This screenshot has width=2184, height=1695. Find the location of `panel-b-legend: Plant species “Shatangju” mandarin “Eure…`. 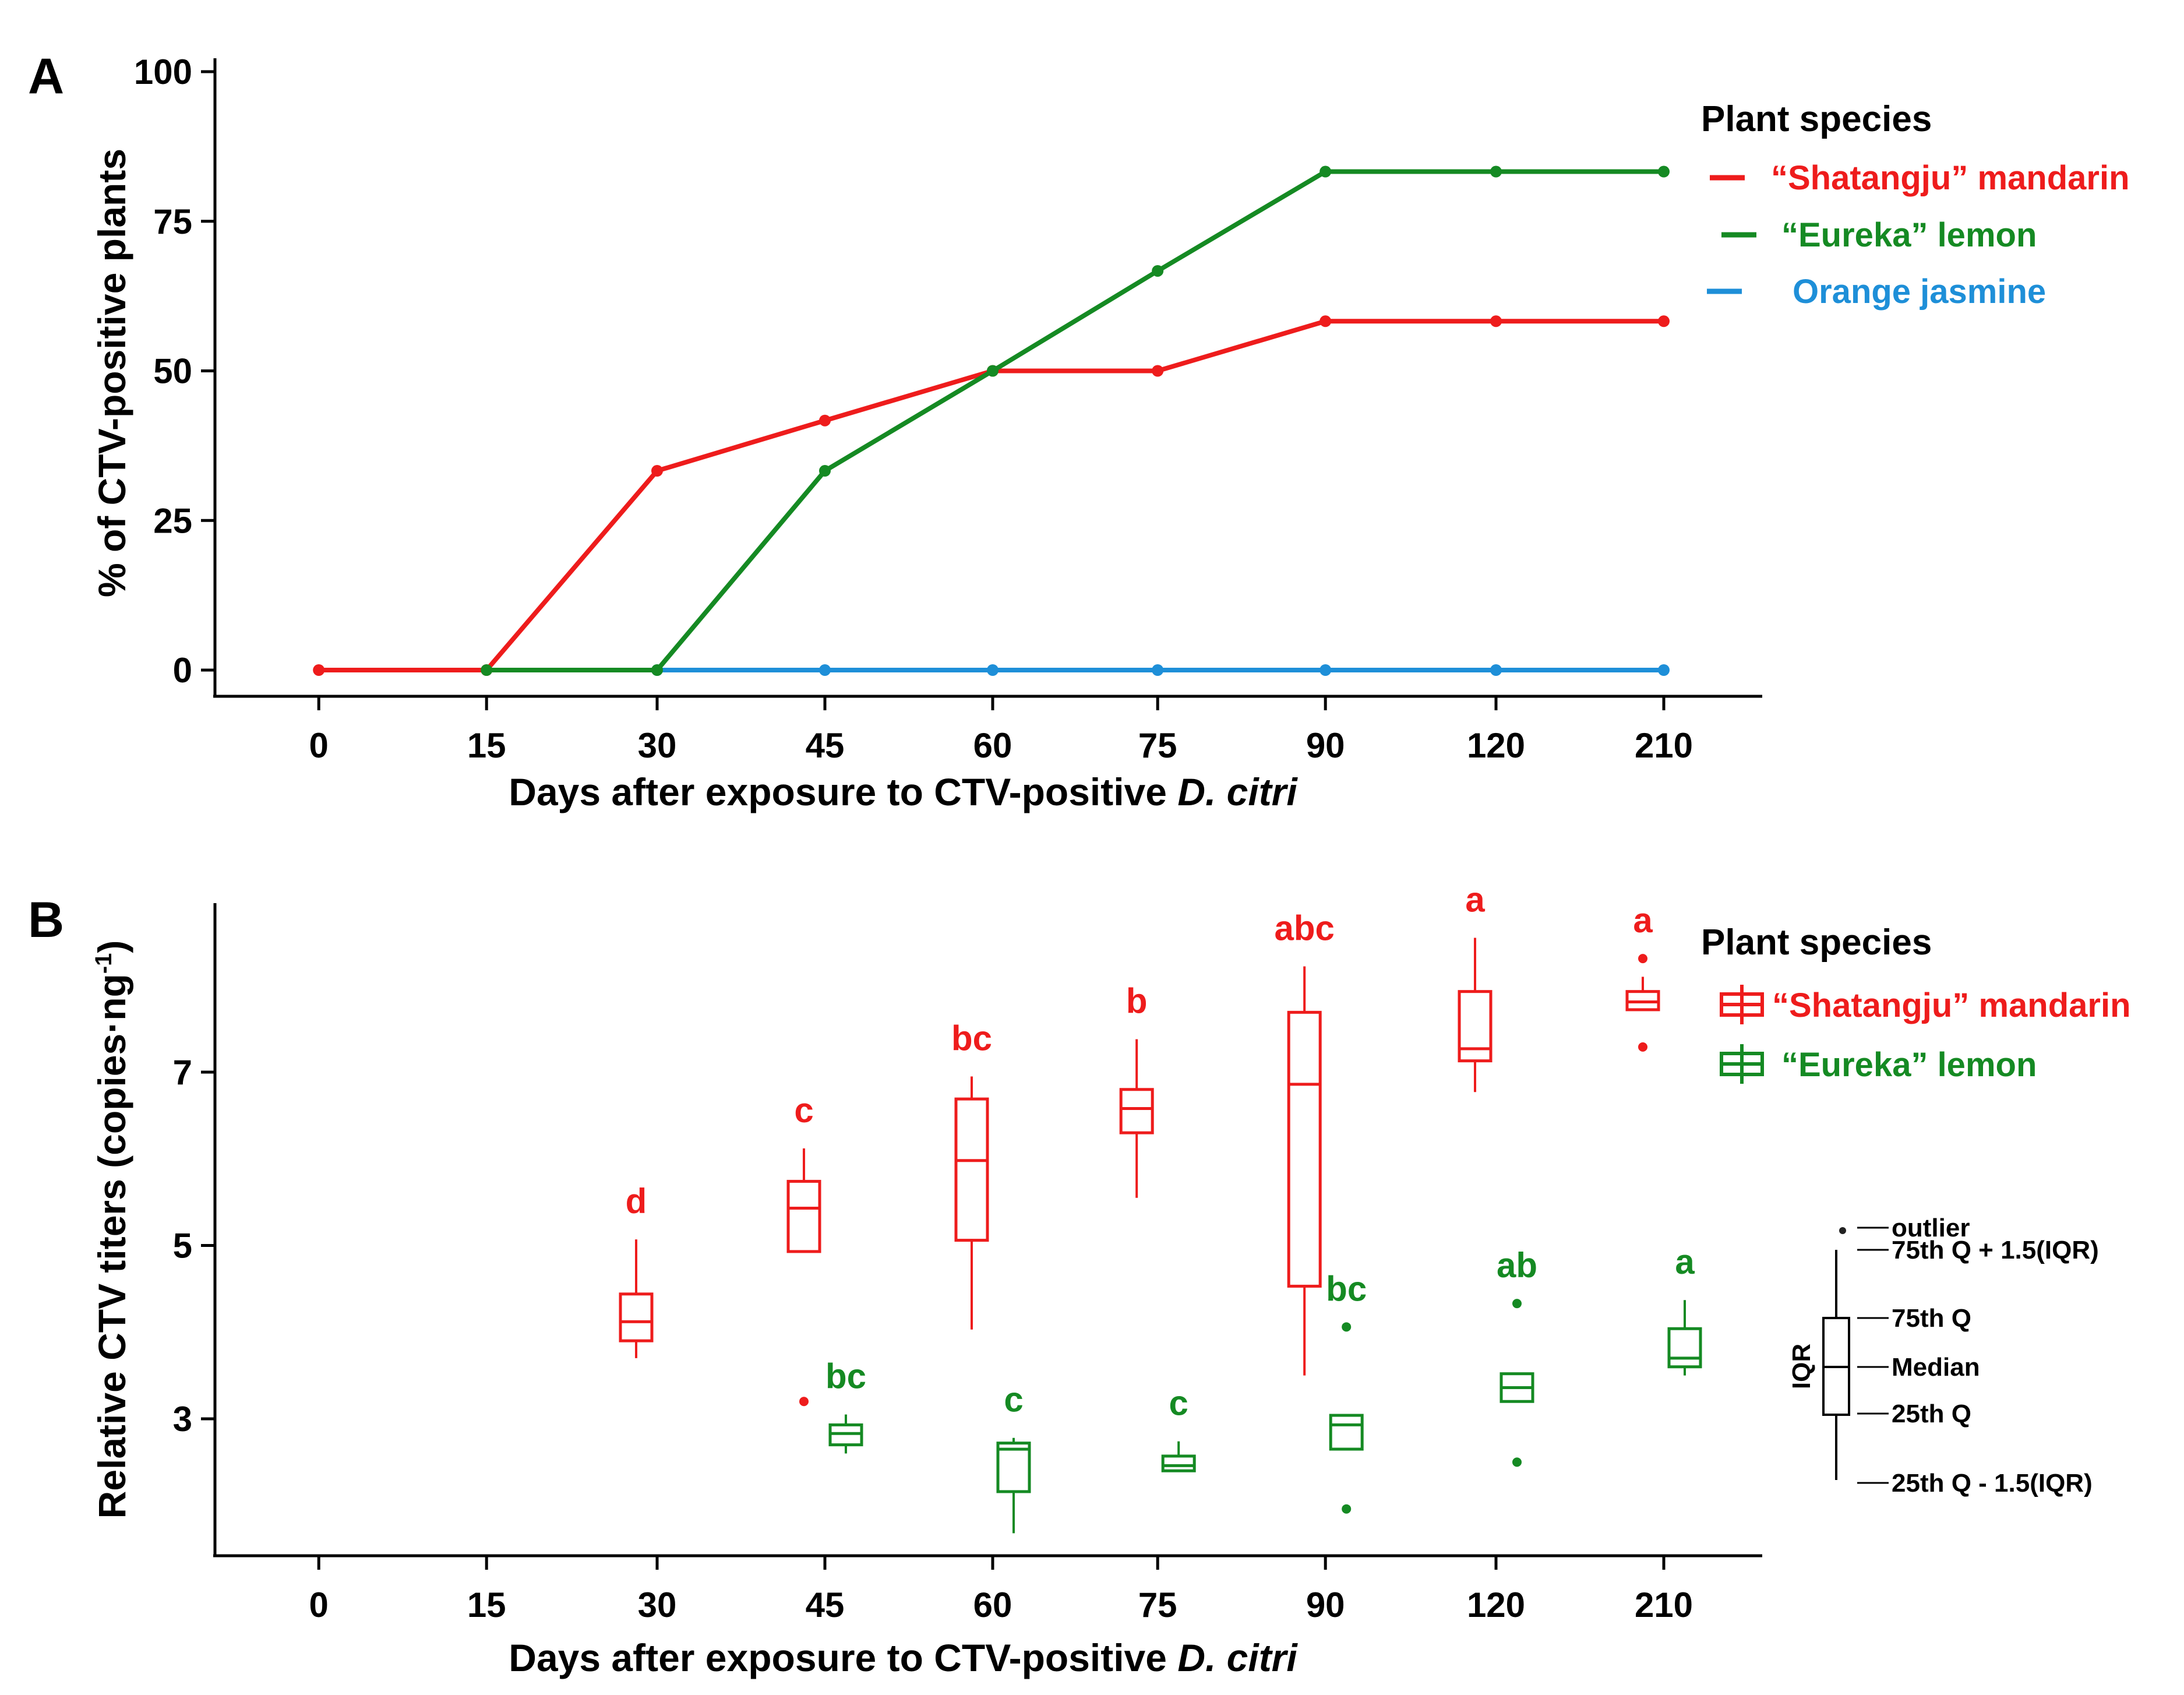

panel-b-legend: Plant species “Shatangju” mandarin “Eure… is located at coordinates (1916, 1003).